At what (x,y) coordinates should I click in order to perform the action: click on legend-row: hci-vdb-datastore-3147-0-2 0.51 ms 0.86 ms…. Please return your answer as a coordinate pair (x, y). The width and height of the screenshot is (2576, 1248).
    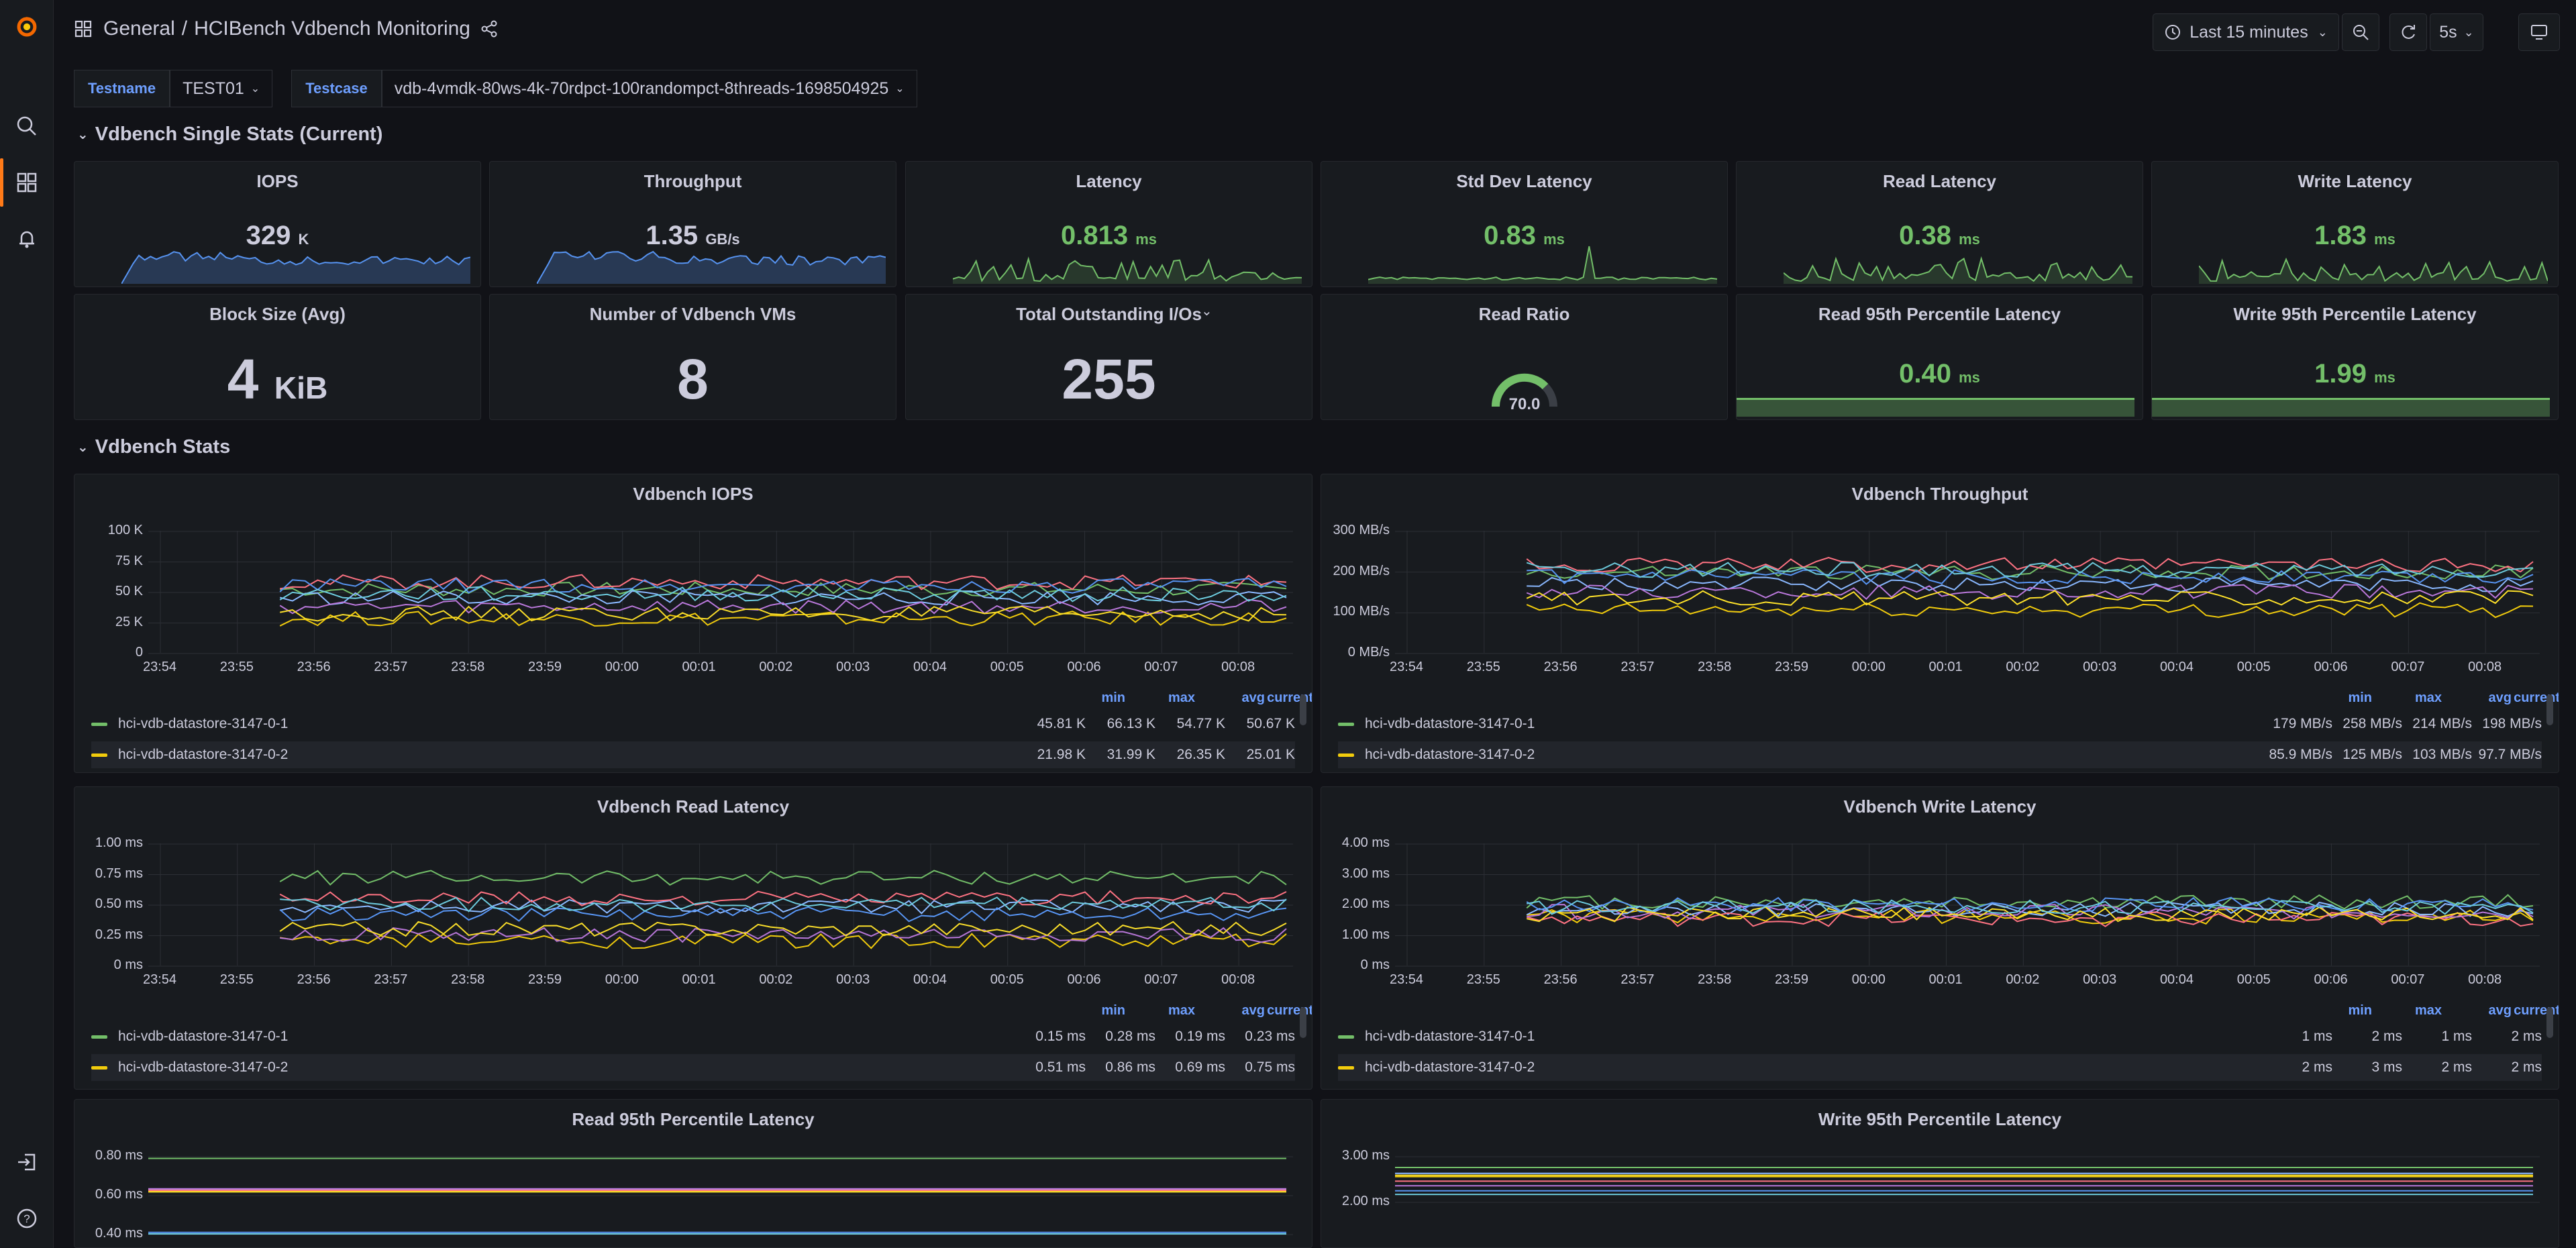
    Looking at the image, I should click on (693, 1067).